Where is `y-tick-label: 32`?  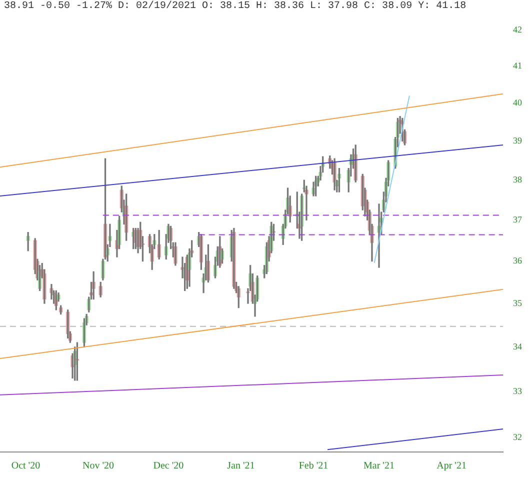
y-tick-label: 32 is located at coordinates (517, 437).